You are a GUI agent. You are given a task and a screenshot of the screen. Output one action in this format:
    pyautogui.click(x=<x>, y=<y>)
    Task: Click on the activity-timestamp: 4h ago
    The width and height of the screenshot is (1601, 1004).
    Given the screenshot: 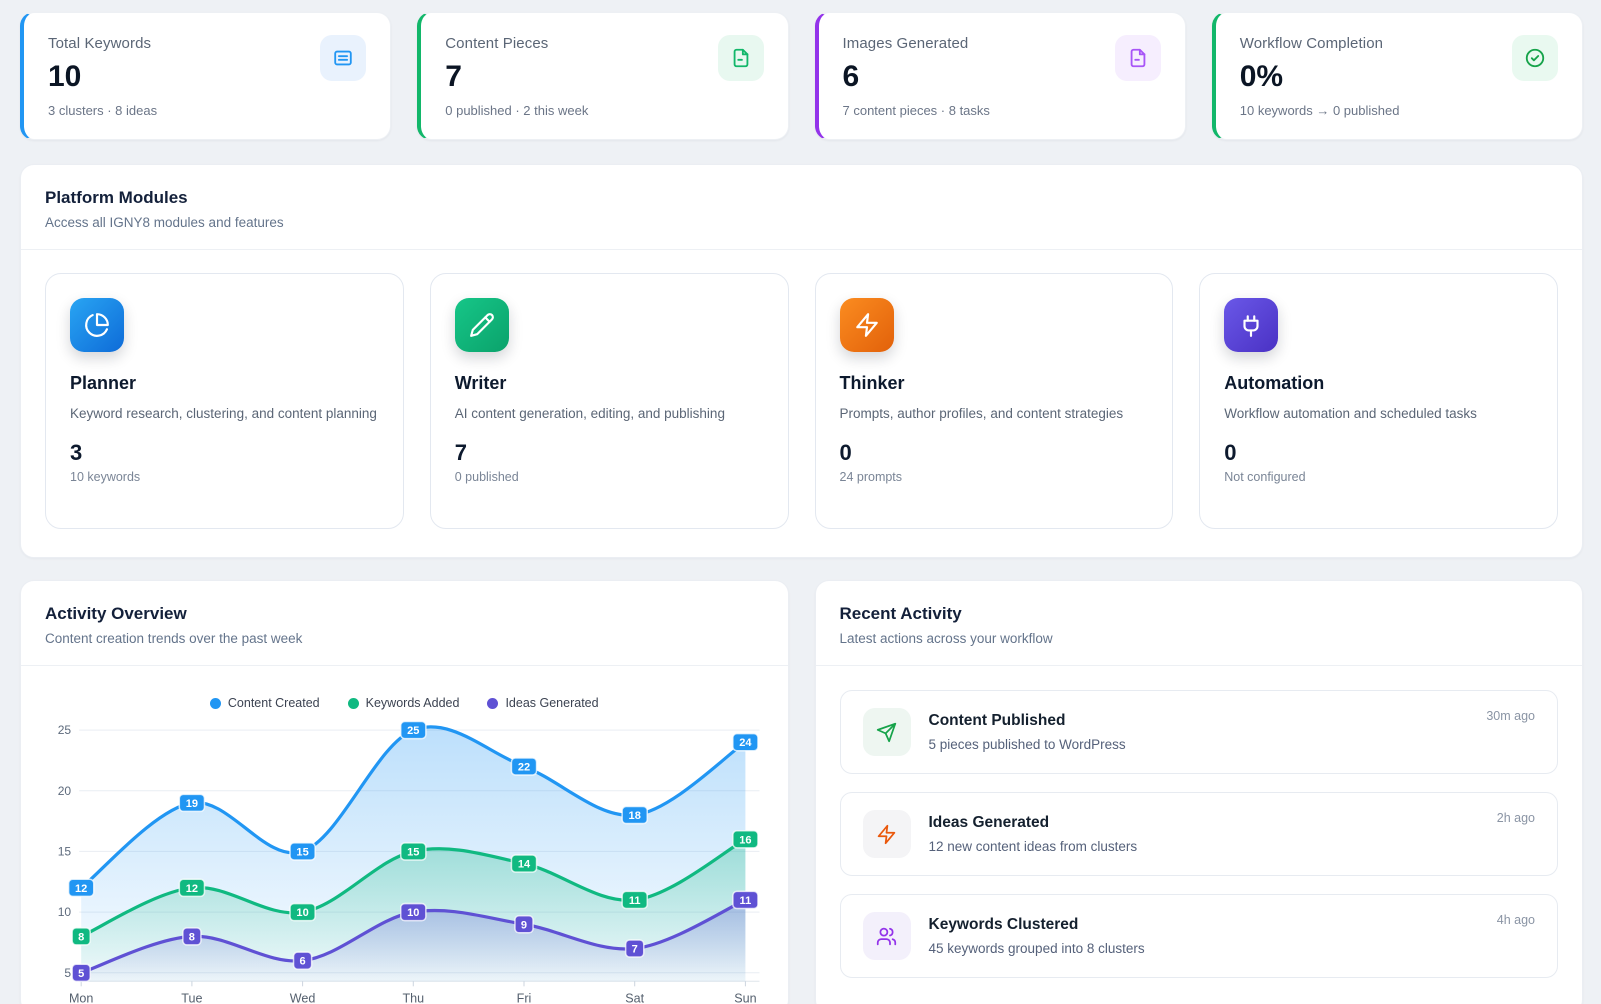 What is the action you would take?
    pyautogui.click(x=1515, y=920)
    